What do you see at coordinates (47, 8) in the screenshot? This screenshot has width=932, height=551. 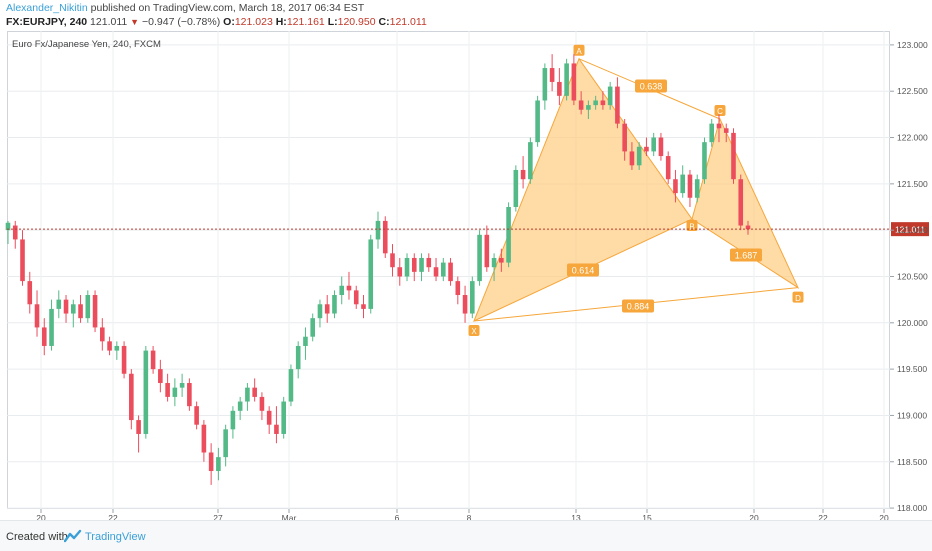 I see `author-link: Alexander_Nikitin` at bounding box center [47, 8].